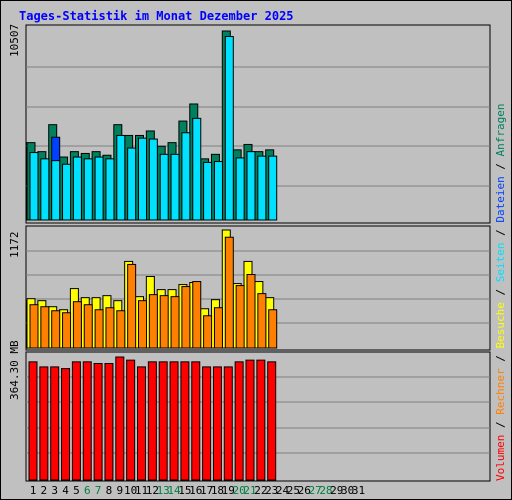 The height and width of the screenshot is (500, 512). I want to click on legend-entry-volumen: Volumen, so click(500, 458).